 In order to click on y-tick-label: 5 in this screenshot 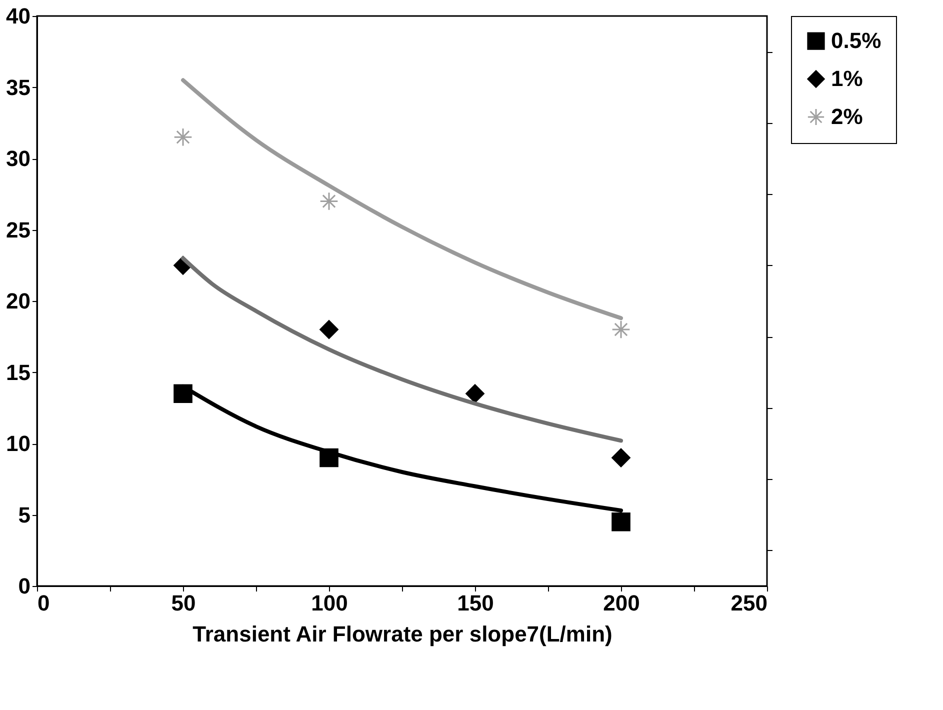, I will do `click(24, 515)`.